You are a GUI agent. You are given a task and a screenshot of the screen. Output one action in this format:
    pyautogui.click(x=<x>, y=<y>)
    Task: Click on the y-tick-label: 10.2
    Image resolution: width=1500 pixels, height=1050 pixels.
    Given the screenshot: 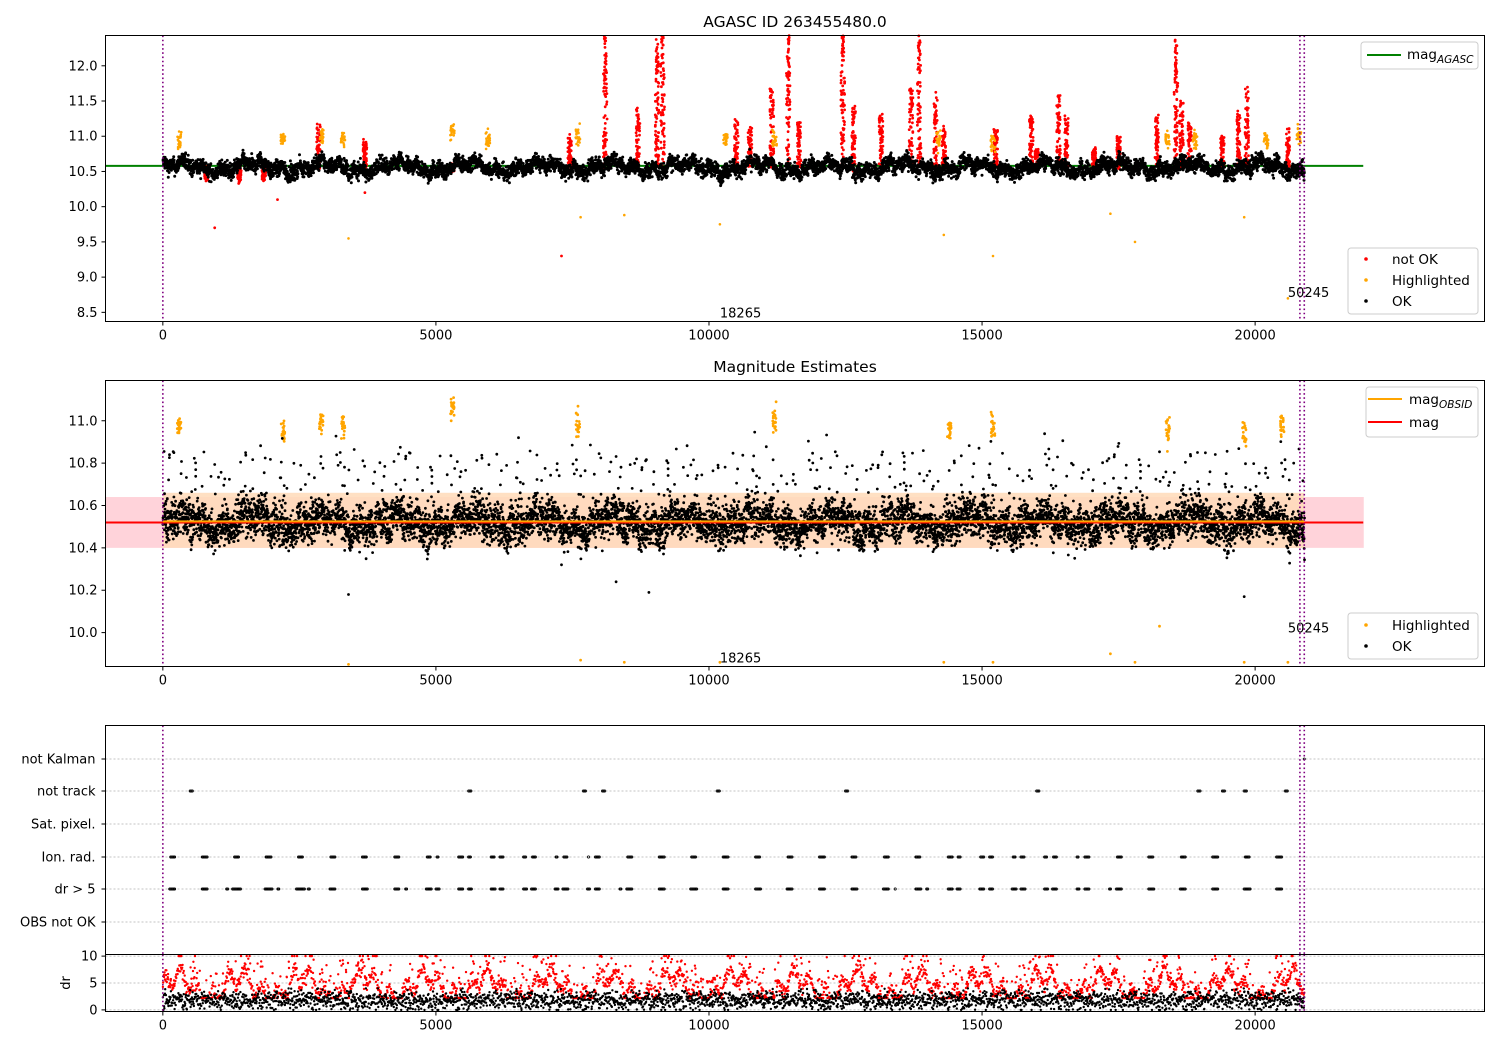 What is the action you would take?
    pyautogui.click(x=83, y=591)
    